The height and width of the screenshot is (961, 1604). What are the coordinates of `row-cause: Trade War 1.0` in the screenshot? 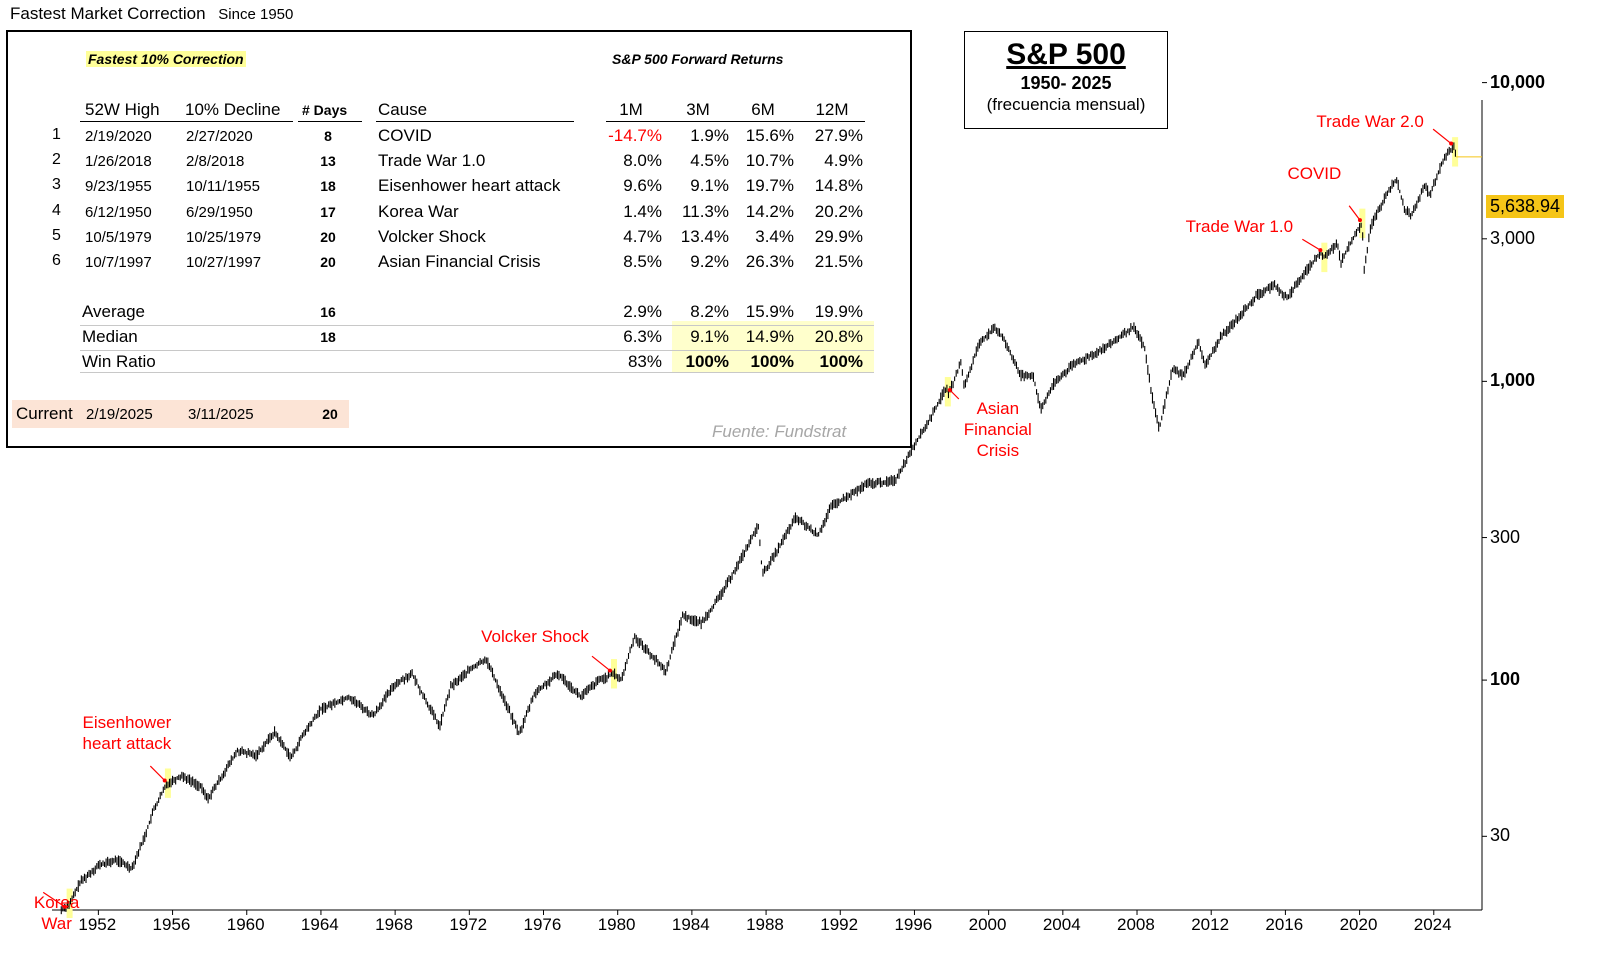 It's located at (432, 161).